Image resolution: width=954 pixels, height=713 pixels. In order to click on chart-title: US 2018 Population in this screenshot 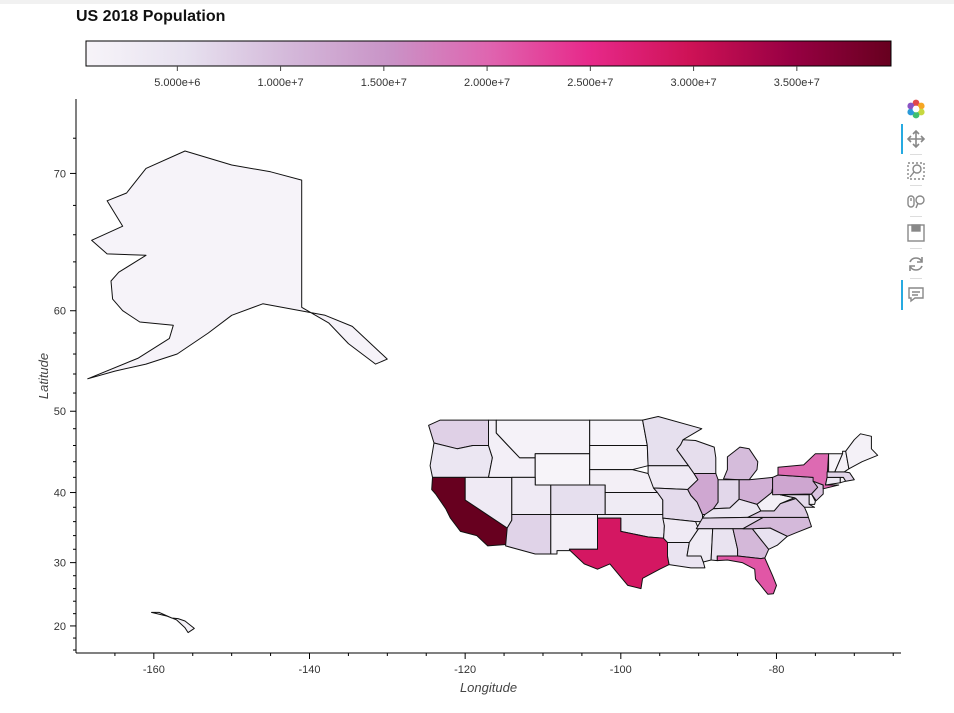, I will do `click(151, 16)`.